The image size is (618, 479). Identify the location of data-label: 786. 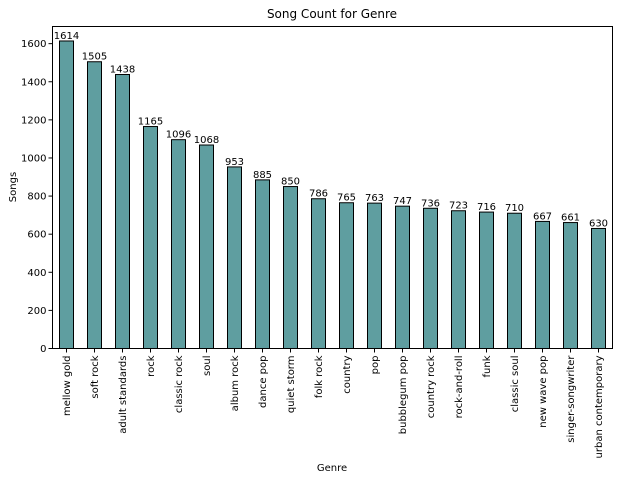
(318, 194).